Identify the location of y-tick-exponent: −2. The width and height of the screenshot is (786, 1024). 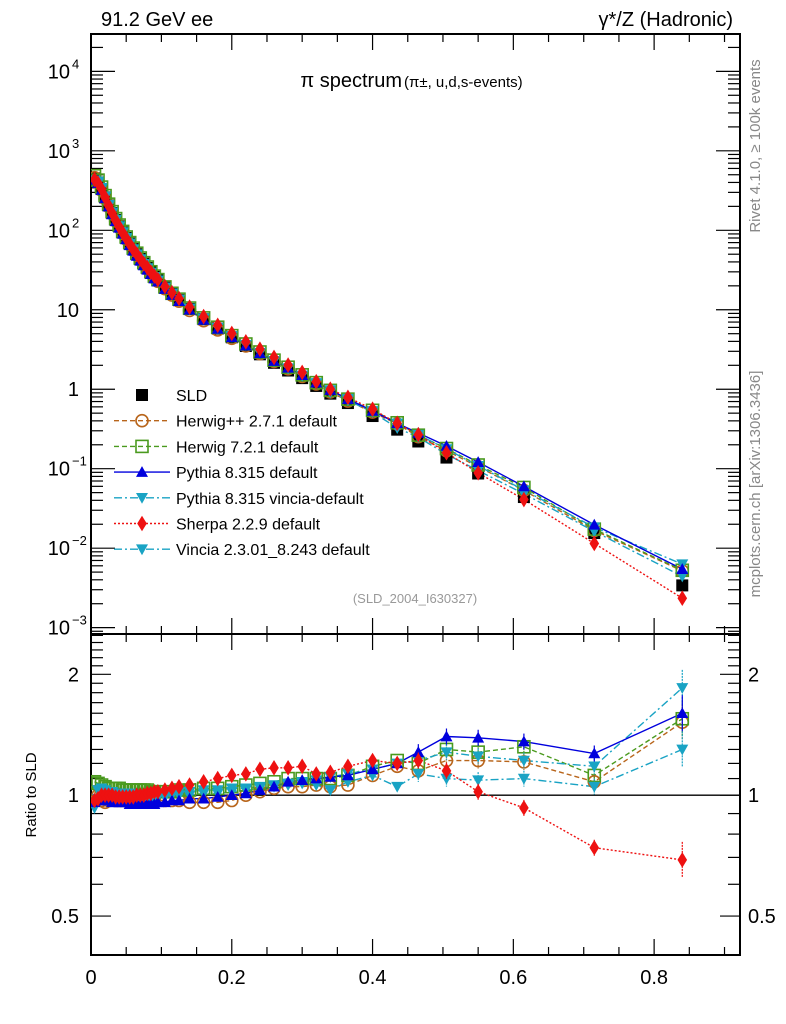
(79, 540).